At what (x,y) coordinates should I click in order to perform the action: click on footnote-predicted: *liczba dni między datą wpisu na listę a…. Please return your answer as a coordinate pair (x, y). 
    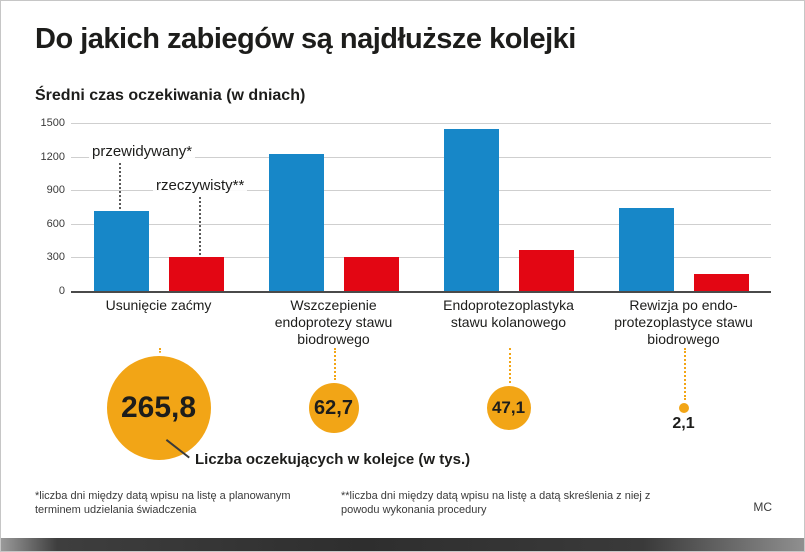
    Looking at the image, I should click on (163, 503).